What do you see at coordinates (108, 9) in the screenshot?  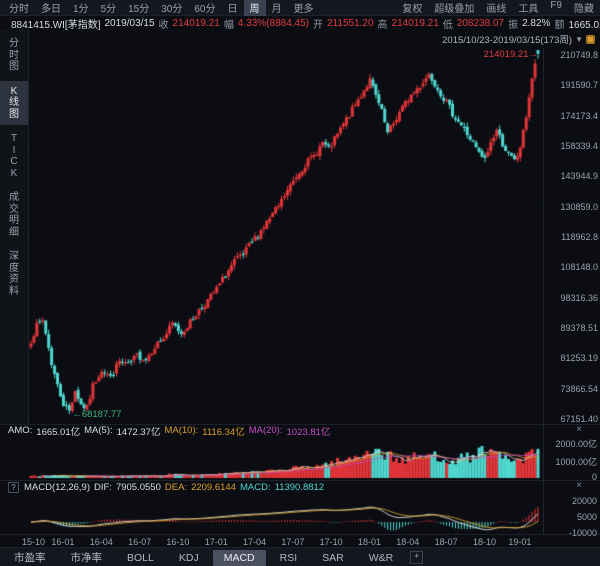 I see `period-button-5分: 5分` at bounding box center [108, 9].